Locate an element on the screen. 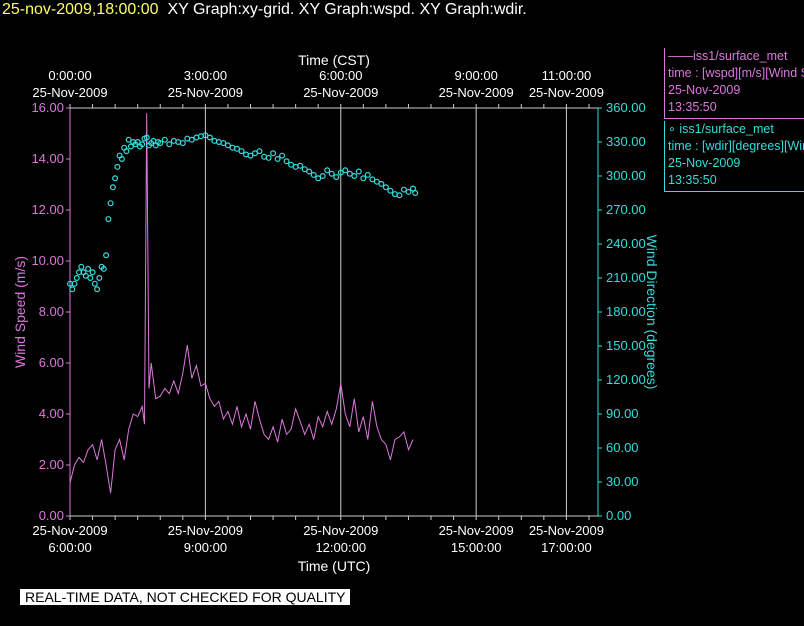  top-tick-time: 9:00:00 is located at coordinates (475, 75).